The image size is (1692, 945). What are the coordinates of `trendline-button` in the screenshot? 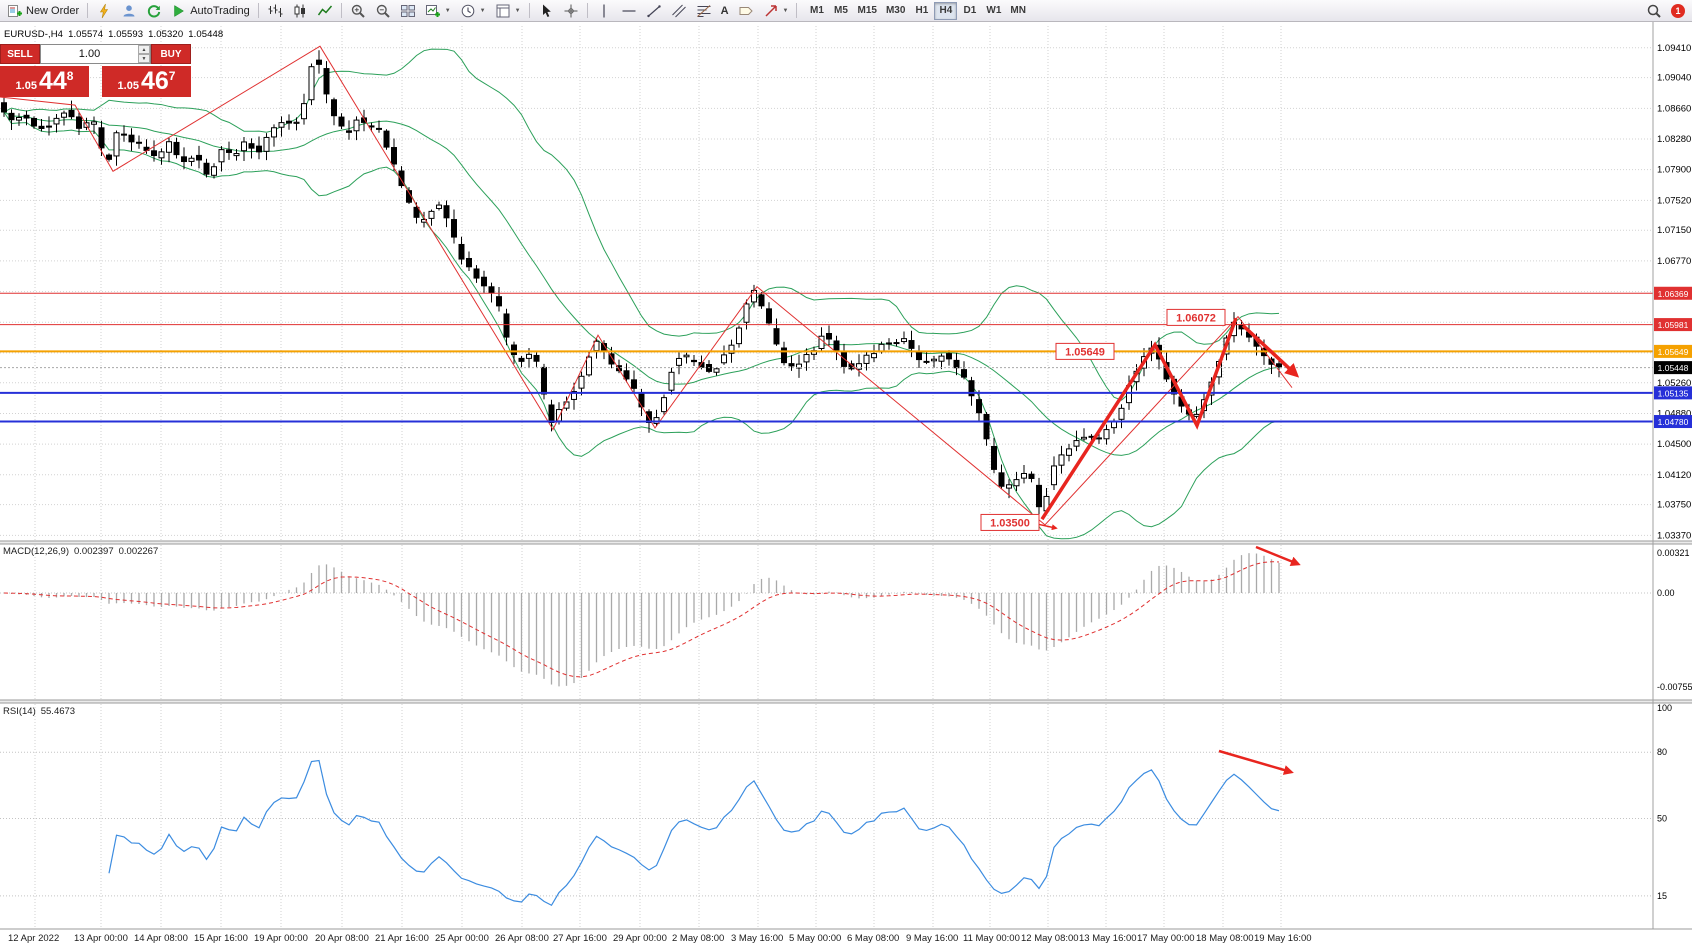 It's located at (654, 11).